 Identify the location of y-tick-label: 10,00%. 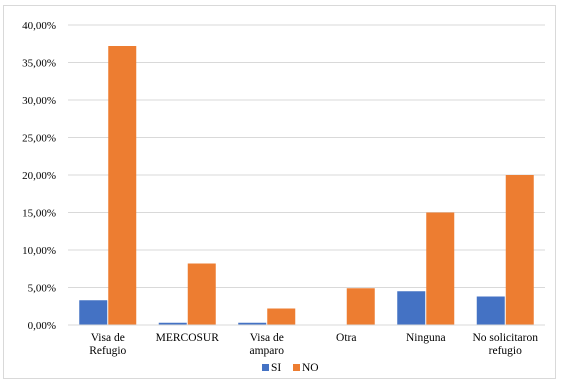
(39, 251).